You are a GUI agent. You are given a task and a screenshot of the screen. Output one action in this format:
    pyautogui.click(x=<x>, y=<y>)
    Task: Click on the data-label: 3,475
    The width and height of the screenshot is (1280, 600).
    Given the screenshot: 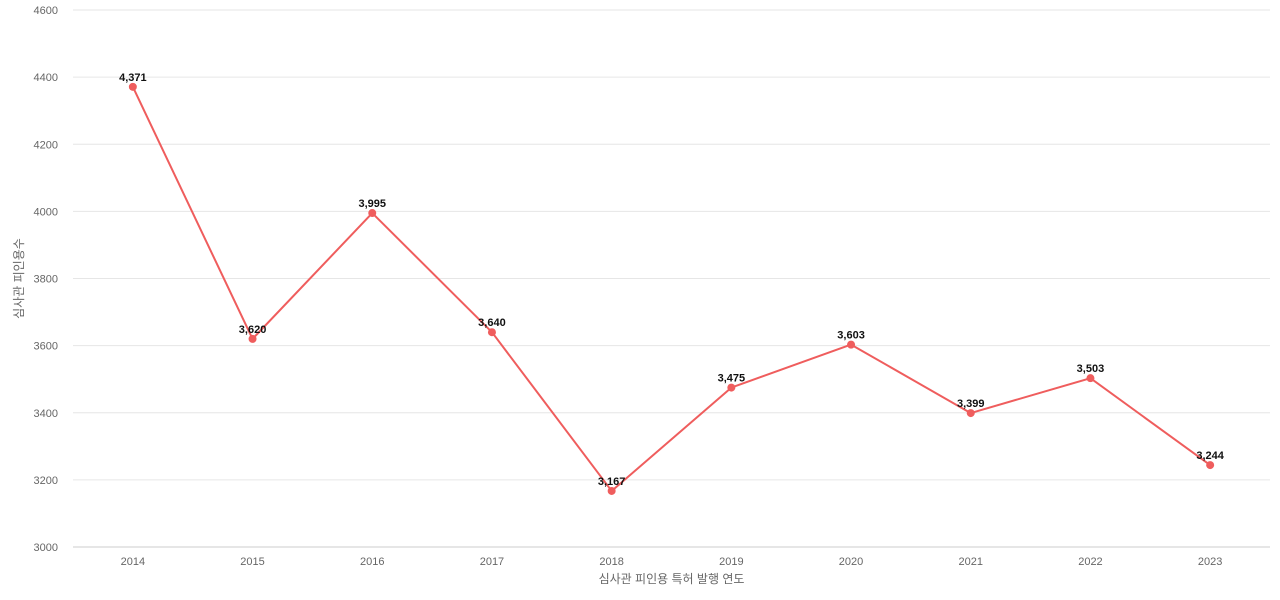 What is the action you would take?
    pyautogui.click(x=732, y=379)
    